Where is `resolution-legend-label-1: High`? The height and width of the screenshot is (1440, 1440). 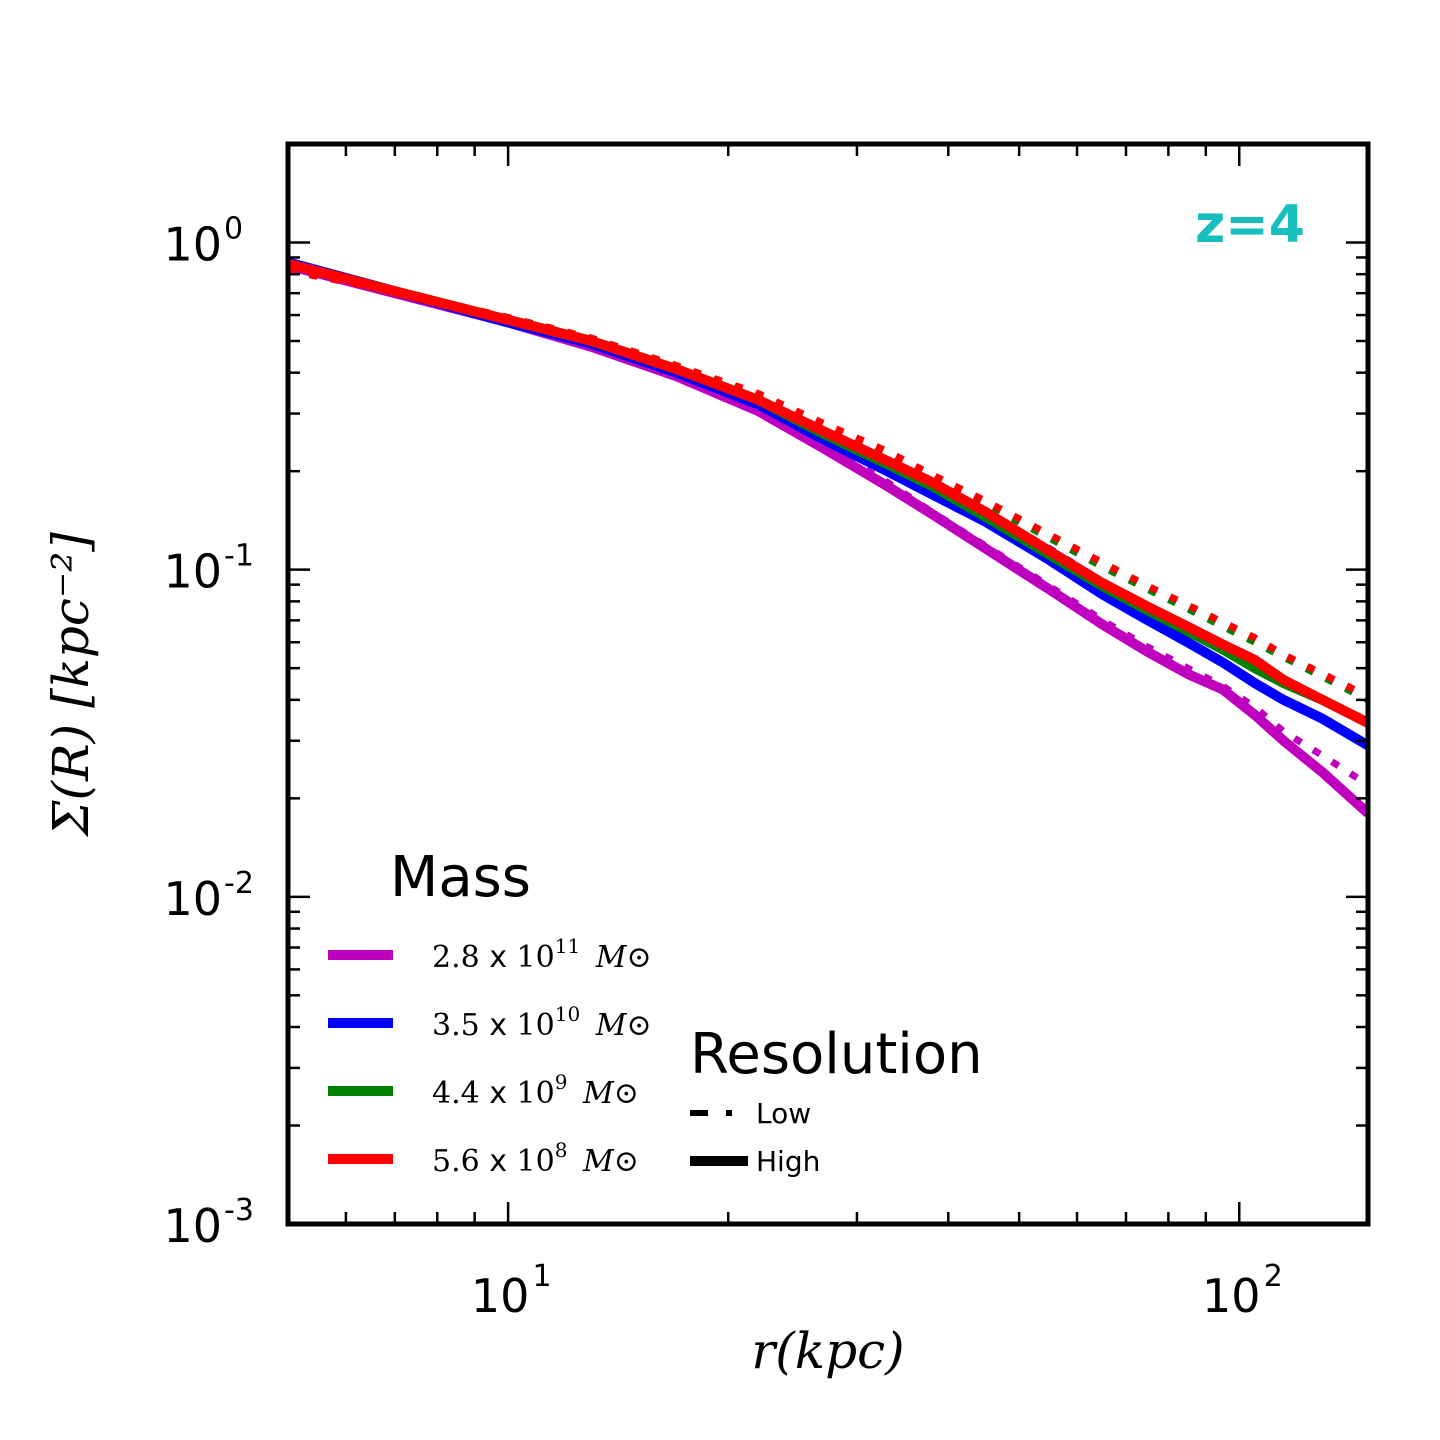 resolution-legend-label-1: High is located at coordinates (788, 1161).